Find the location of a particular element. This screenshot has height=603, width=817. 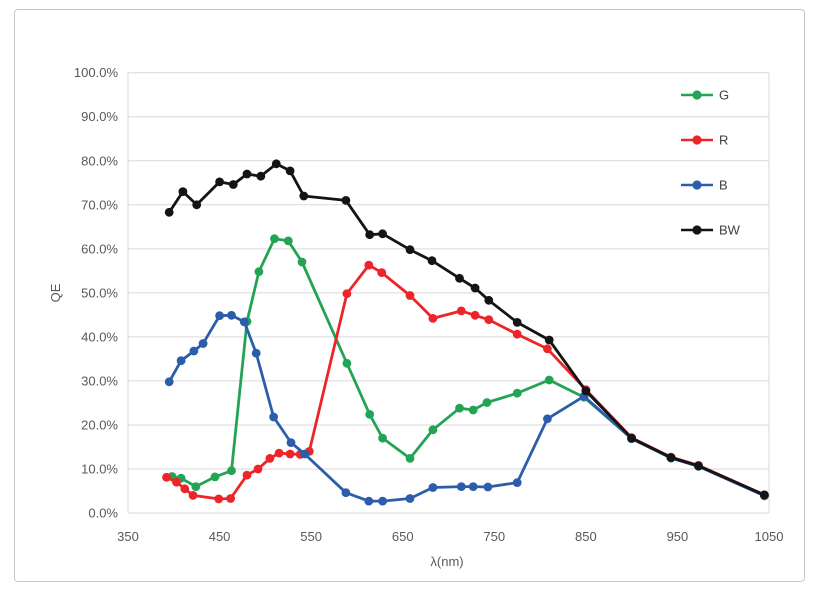

x-tick-label: 450 is located at coordinates (220, 536).